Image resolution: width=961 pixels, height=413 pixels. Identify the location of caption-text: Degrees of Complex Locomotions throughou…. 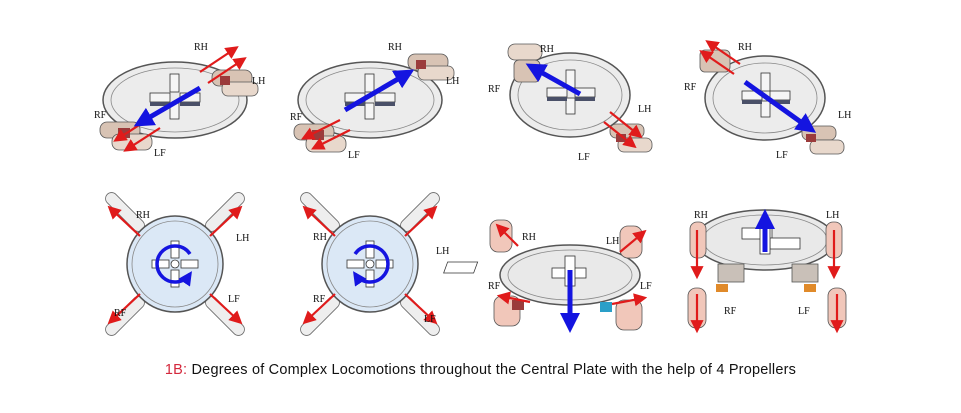
(494, 370).